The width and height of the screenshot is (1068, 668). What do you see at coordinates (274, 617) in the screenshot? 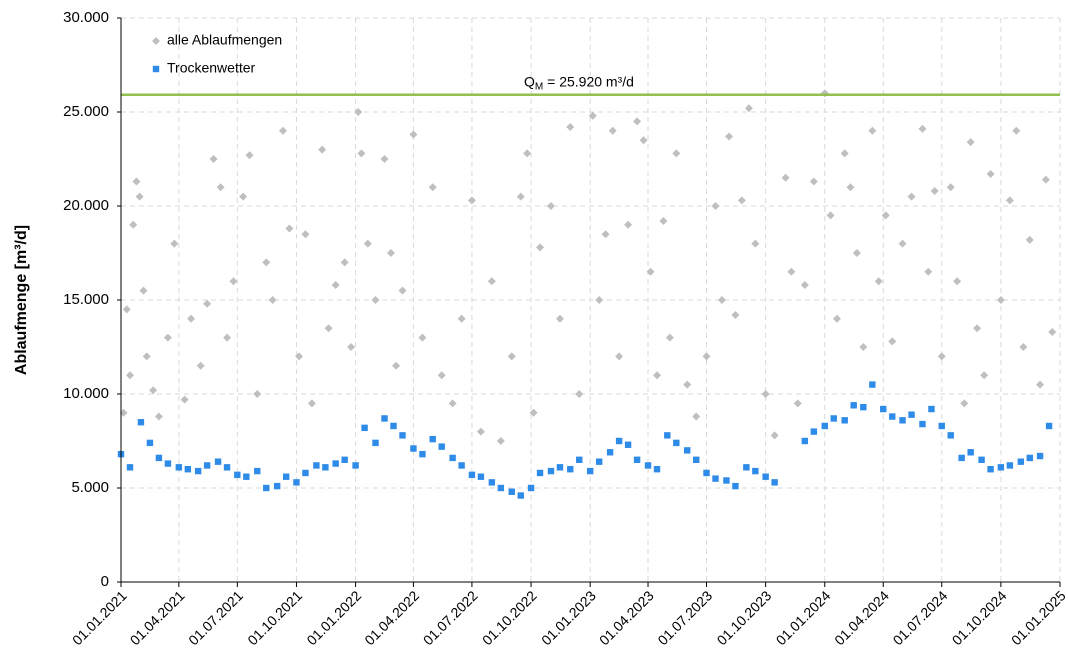
I see `x-tick-label: 01.10.2021` at bounding box center [274, 617].